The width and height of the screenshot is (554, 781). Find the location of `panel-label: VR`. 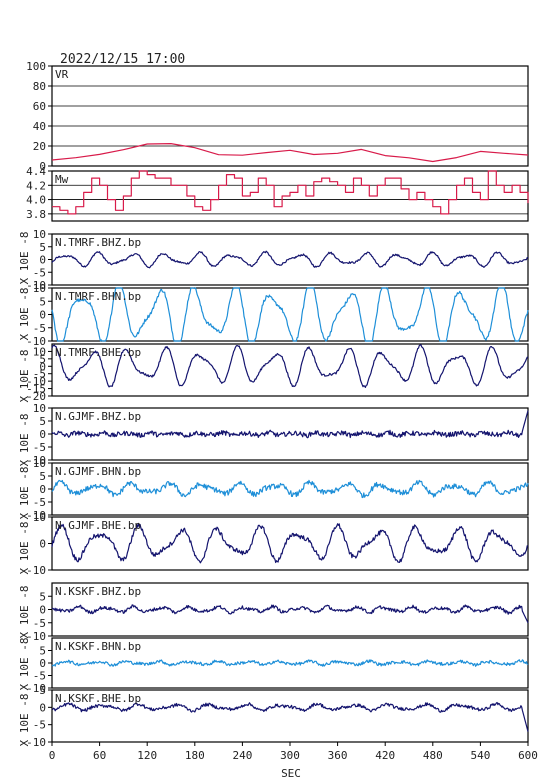

panel-label: VR is located at coordinates (62, 74).